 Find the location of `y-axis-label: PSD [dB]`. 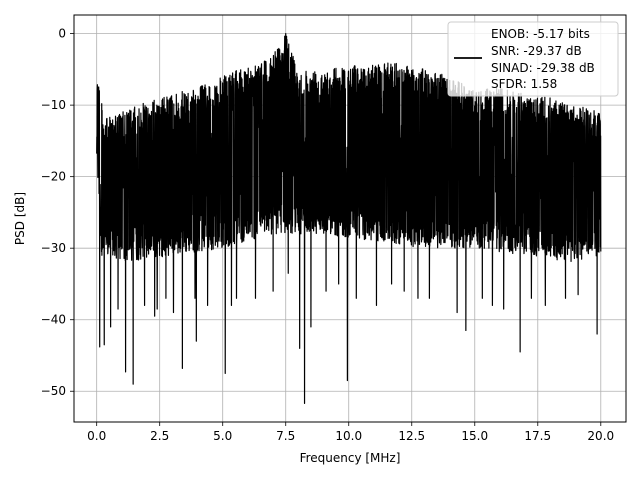

y-axis-label: PSD [dB] is located at coordinates (20, 218).